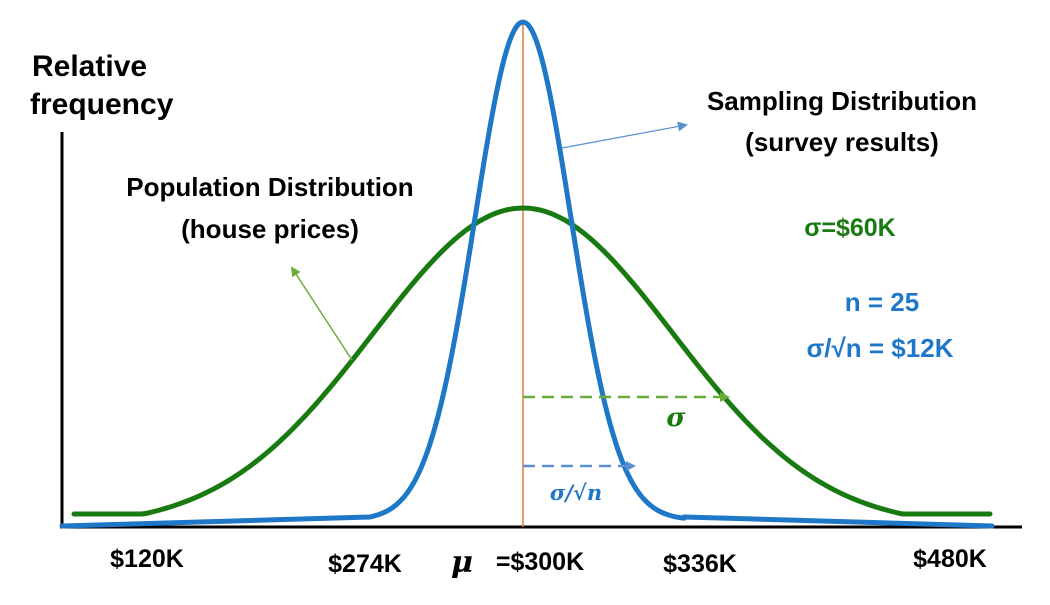  What do you see at coordinates (950, 559) in the screenshot?
I see `tick-label-480k: $480K` at bounding box center [950, 559].